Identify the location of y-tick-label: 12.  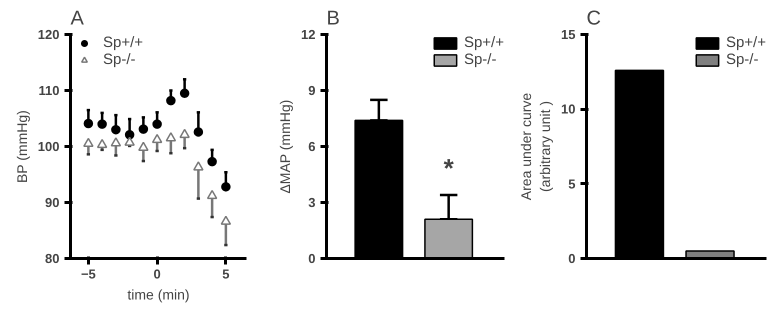
(308, 34).